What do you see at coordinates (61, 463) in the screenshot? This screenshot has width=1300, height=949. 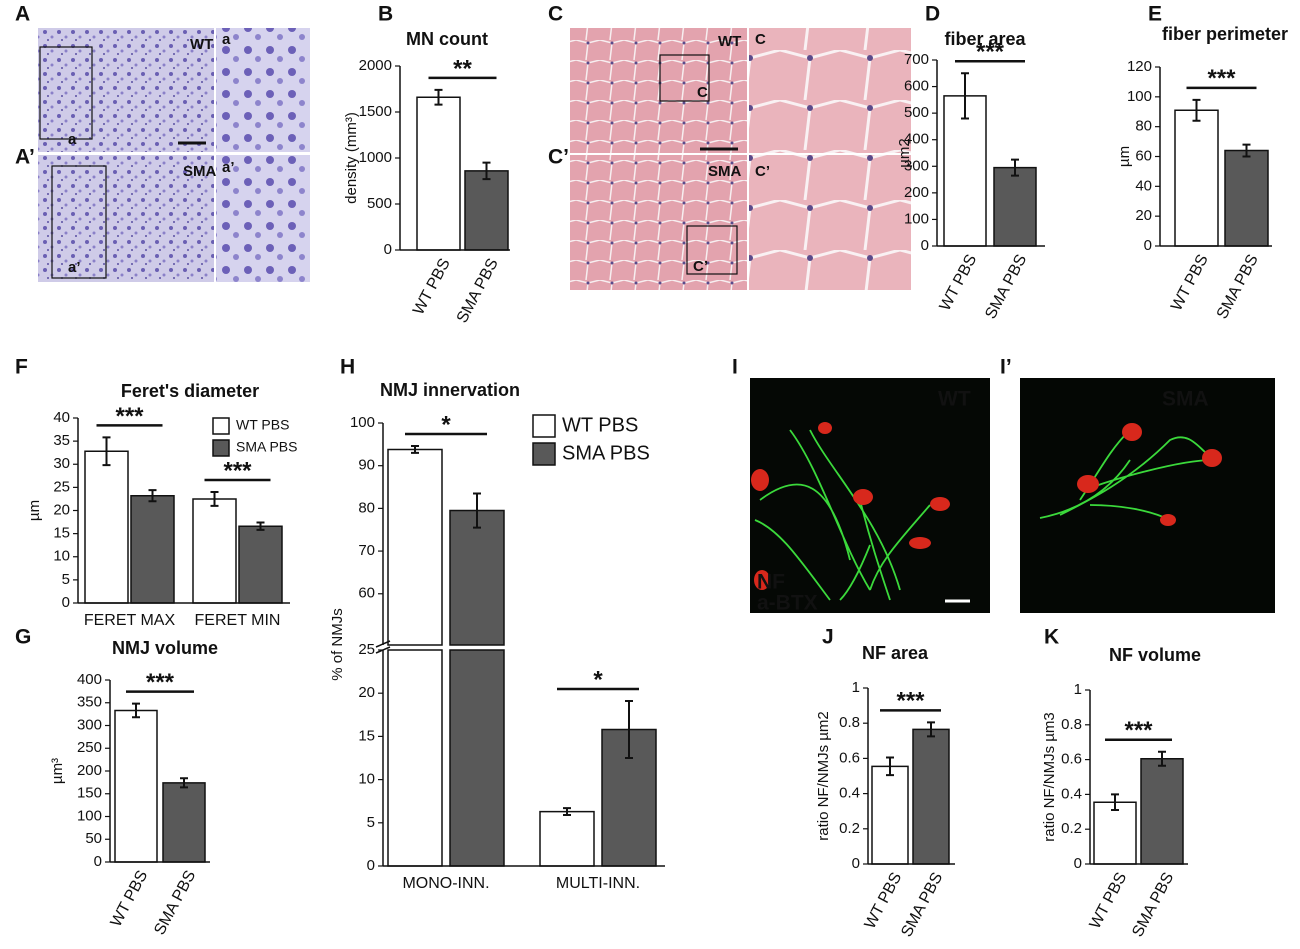 I see `y-tick-label: 30` at bounding box center [61, 463].